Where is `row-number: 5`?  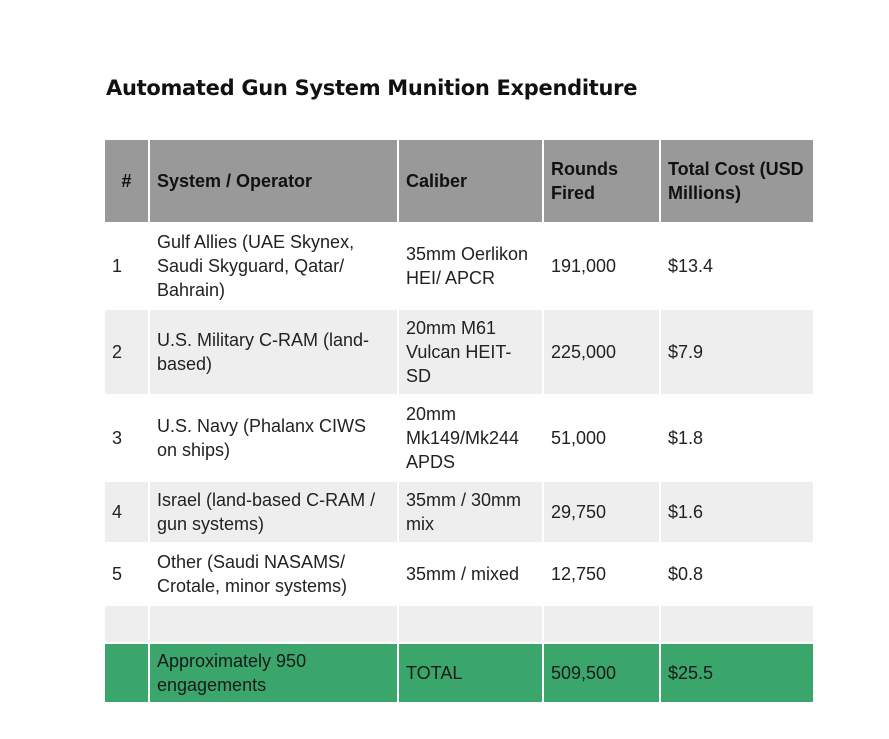
row-number: 5 is located at coordinates (126, 574).